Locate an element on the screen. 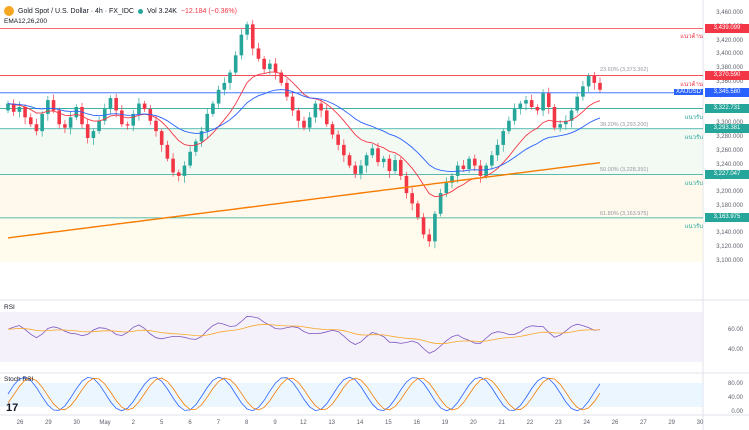 Image resolution: width=749 pixels, height=430 pixels. level-price-tag: 3,439.099 is located at coordinates (727, 28).